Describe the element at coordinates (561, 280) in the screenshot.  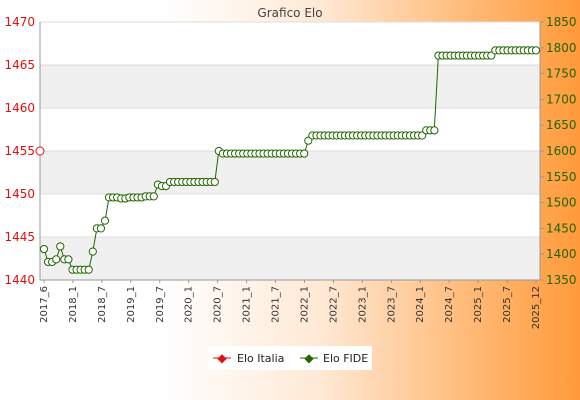
I see `y-right-tick-label: 1350` at that location.